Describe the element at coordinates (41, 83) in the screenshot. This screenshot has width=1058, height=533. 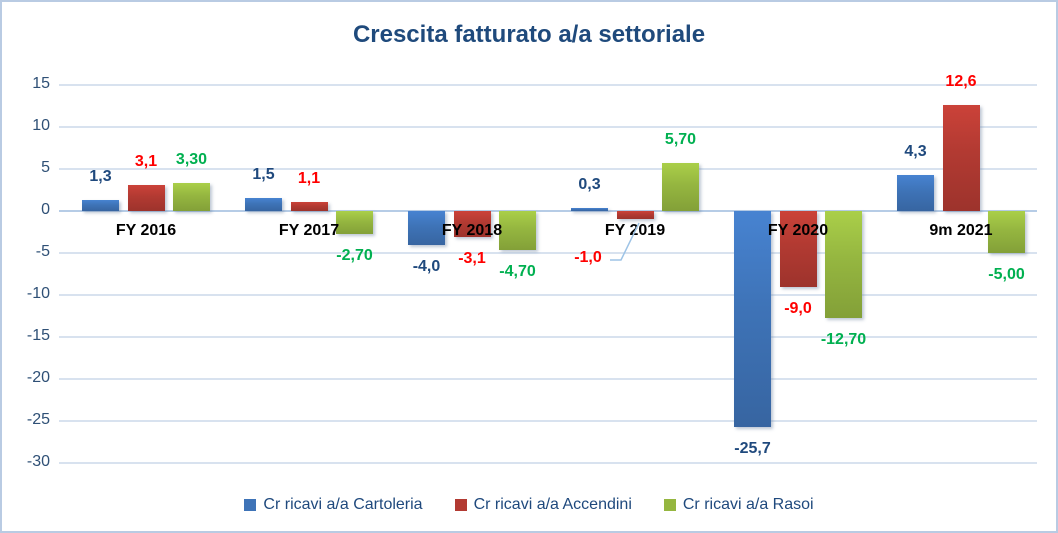
I see `y-axis-tick-label: 15` at that location.